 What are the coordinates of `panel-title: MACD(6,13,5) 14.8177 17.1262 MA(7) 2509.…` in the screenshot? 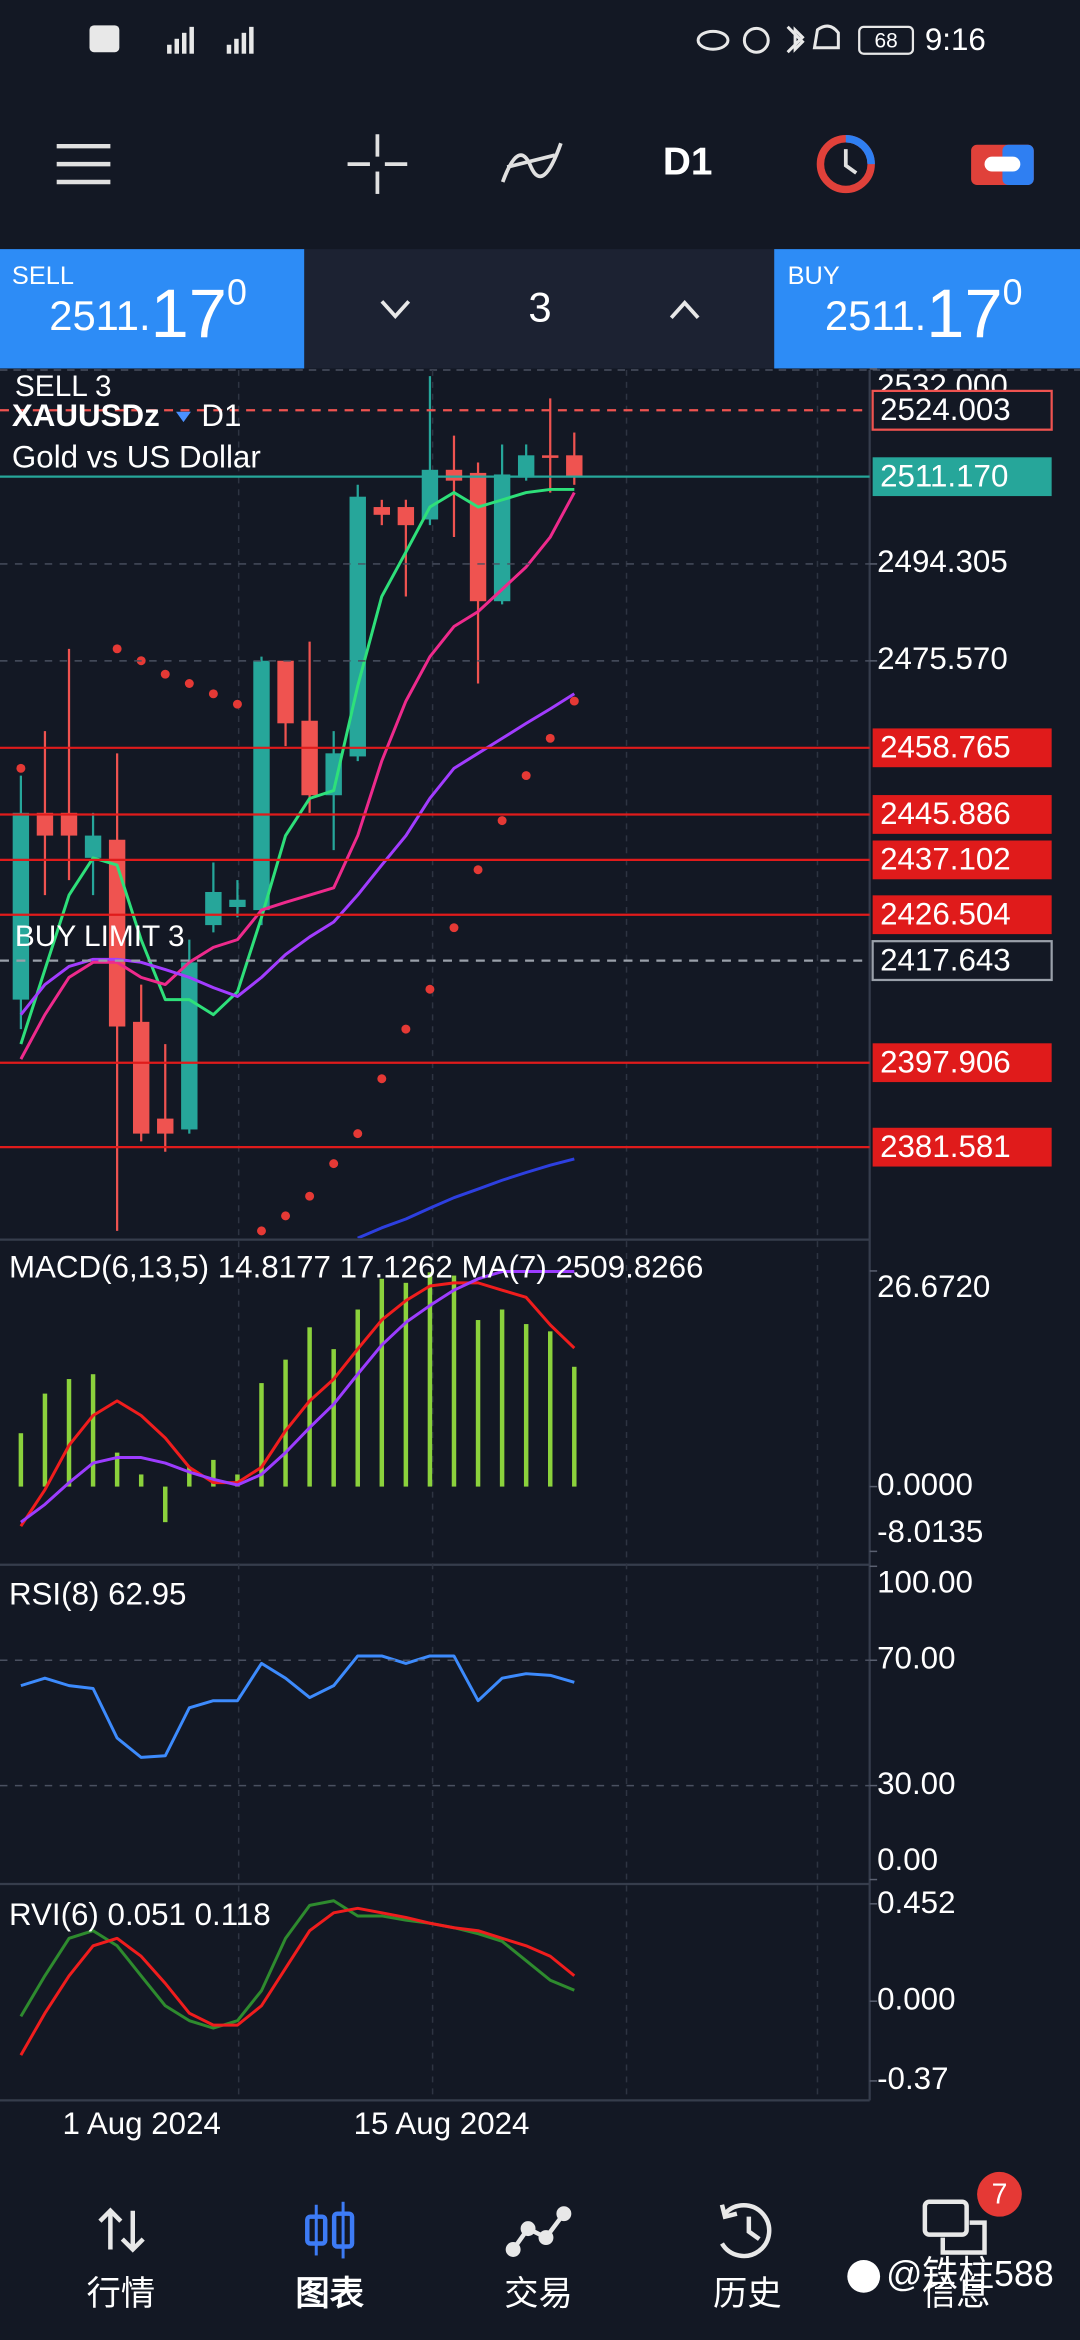 It's located at (356, 1267).